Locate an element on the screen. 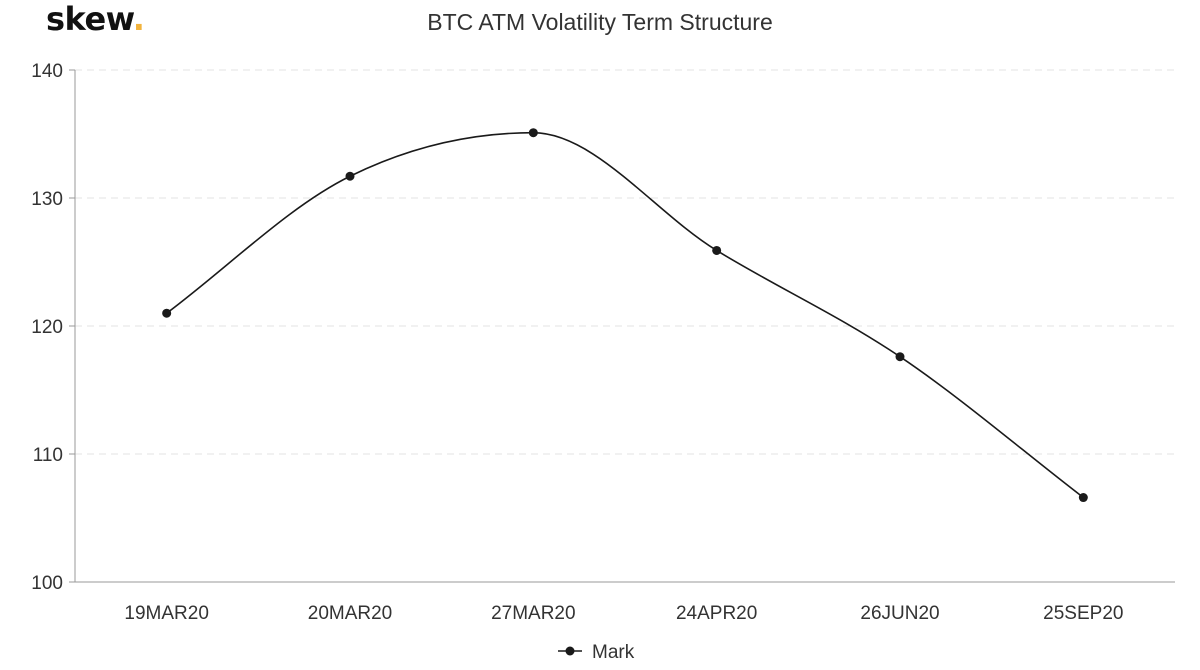 This screenshot has width=1200, height=670. logo-text: skew is located at coordinates (89, 19).